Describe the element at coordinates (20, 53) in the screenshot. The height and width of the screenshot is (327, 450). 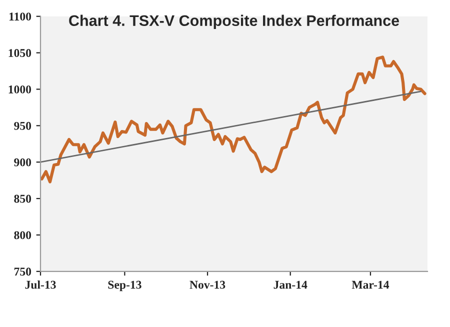
I see `y-tick-label: 1050` at that location.